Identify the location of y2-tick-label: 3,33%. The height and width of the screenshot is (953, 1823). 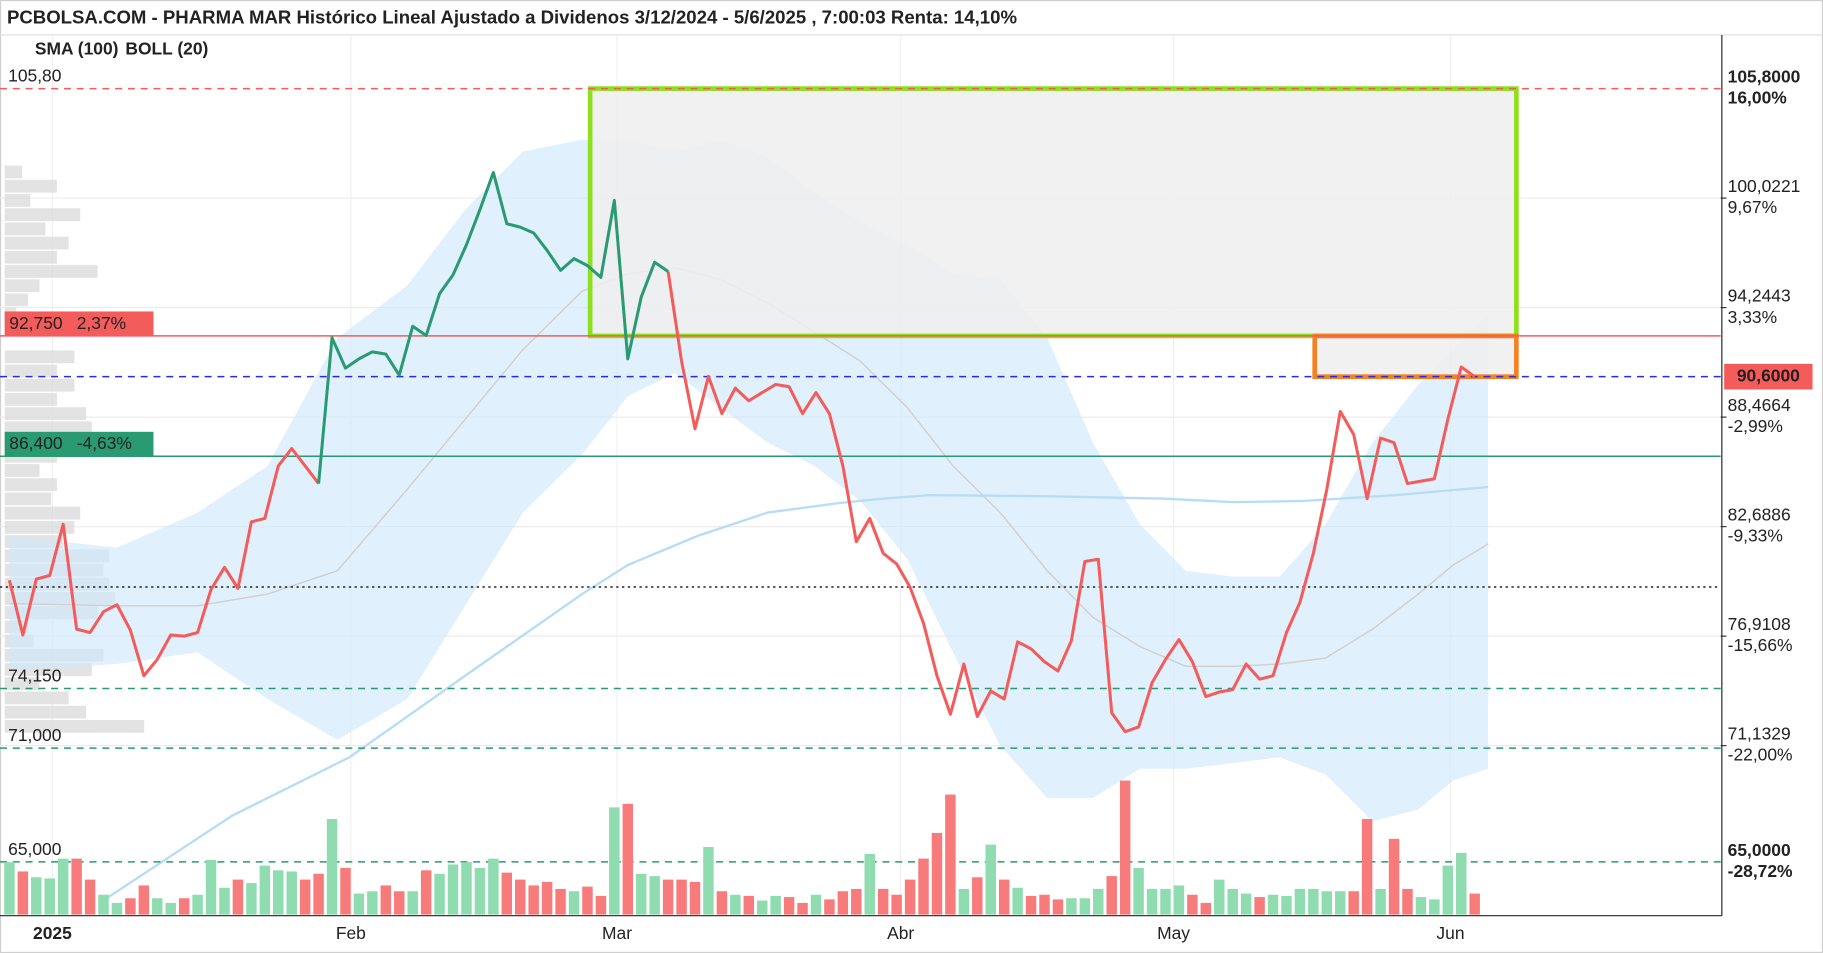
(1752, 317).